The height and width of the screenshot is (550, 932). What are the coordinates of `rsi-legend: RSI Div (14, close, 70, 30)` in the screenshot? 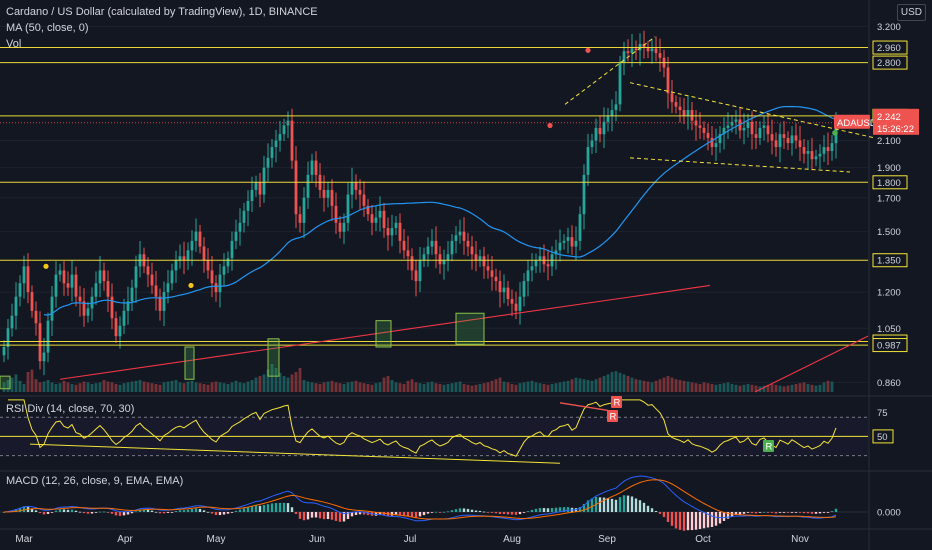 It's located at (70, 409).